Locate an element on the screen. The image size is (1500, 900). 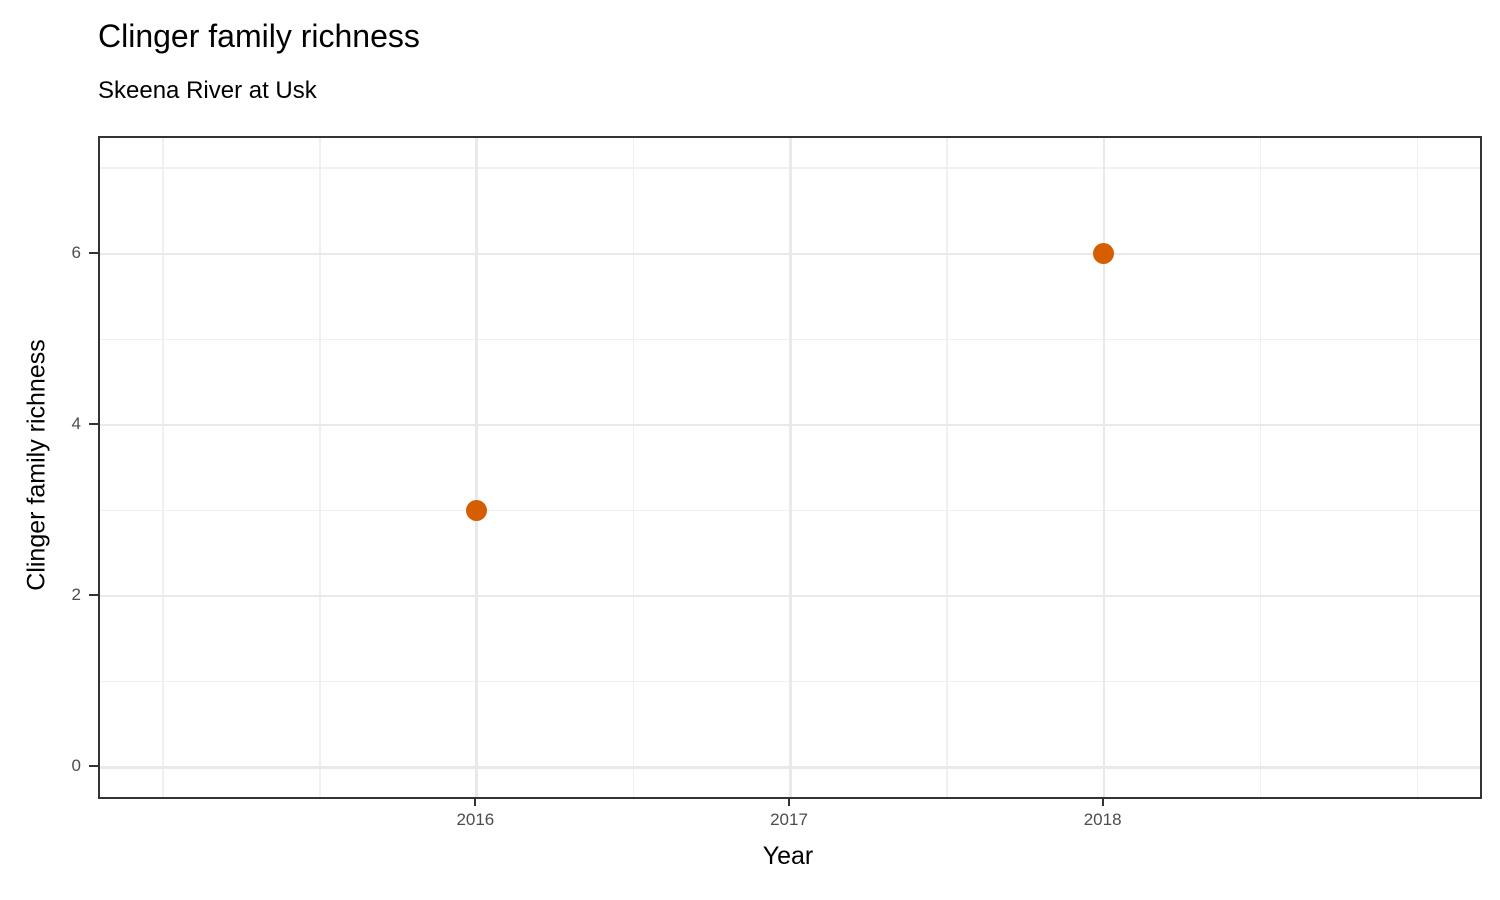
y-tick-label: 4 is located at coordinates (76, 423).